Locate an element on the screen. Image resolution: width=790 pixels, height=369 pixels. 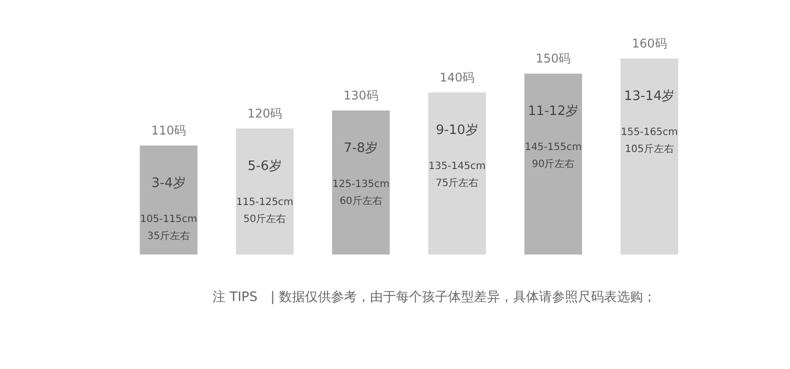
annotation: 13-14岁 is located at coordinates (649, 96).